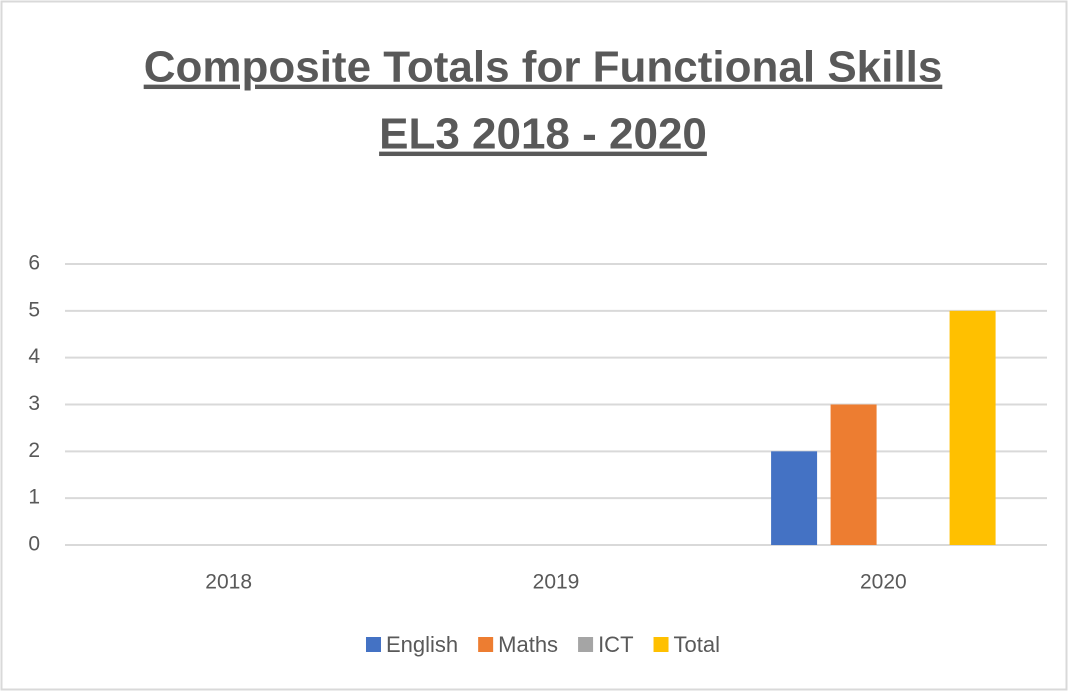  I want to click on y-tick-label: 4, so click(34, 356).